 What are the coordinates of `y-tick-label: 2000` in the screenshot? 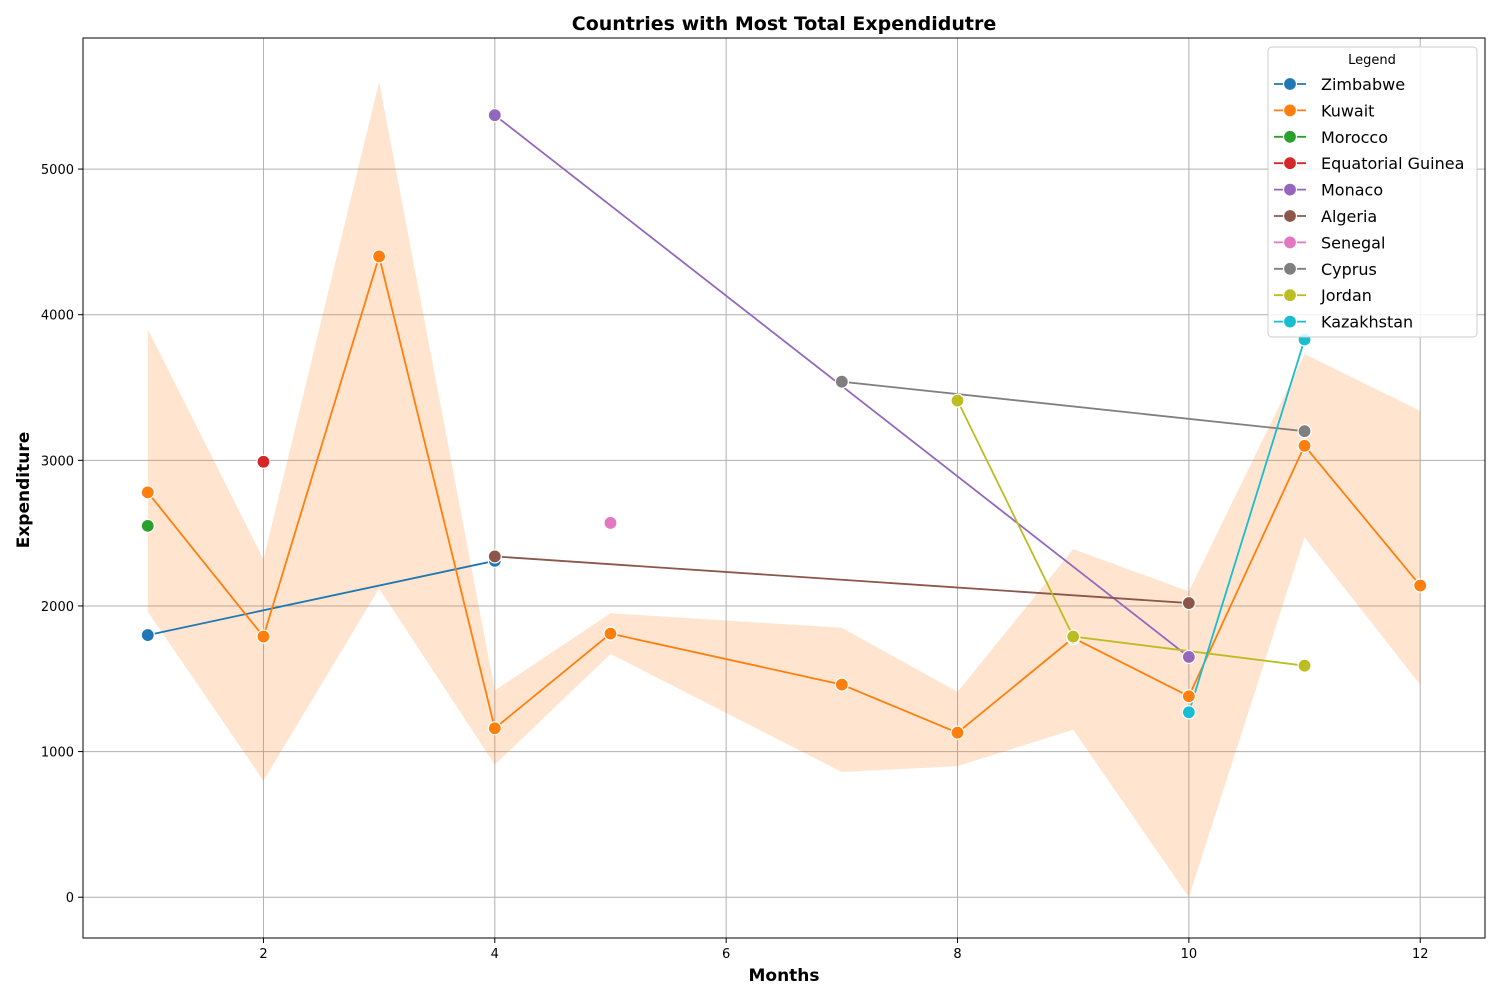 It's located at (57, 607).